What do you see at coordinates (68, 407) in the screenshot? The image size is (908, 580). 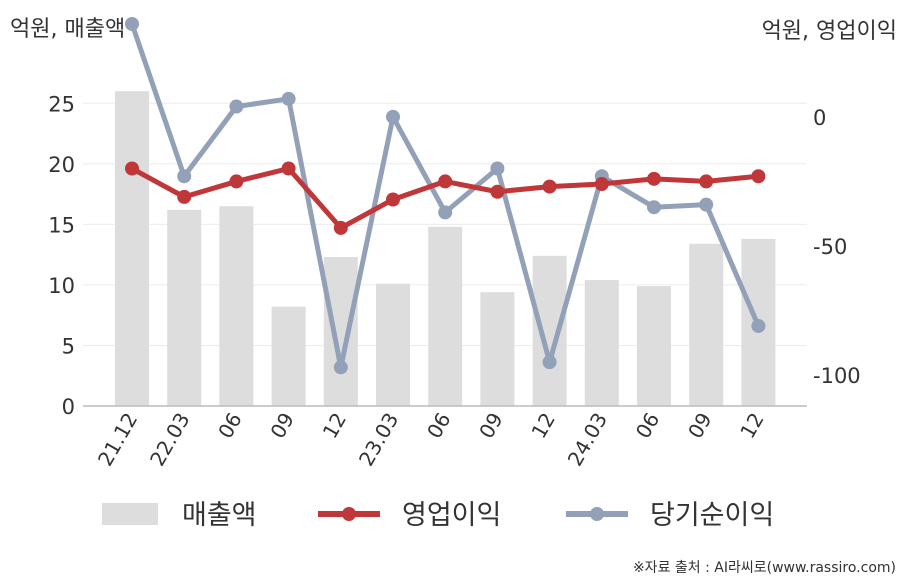 I see `left-tick-label: 0` at bounding box center [68, 407].